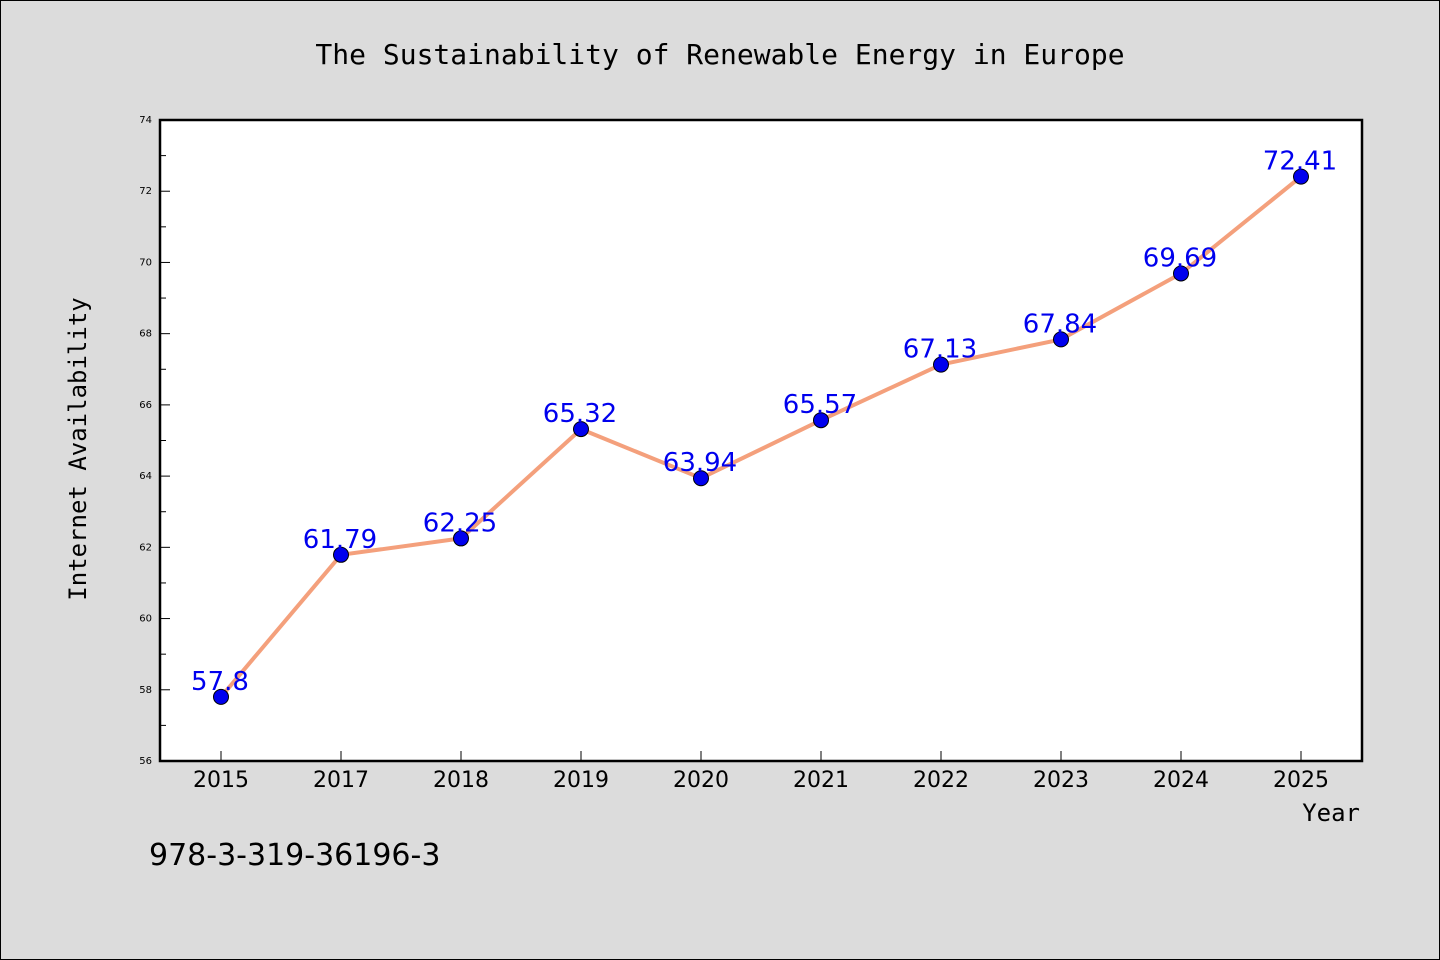 Image resolution: width=1440 pixels, height=960 pixels. Describe the element at coordinates (145, 334) in the screenshot. I see `y-tick-label: 68` at that location.